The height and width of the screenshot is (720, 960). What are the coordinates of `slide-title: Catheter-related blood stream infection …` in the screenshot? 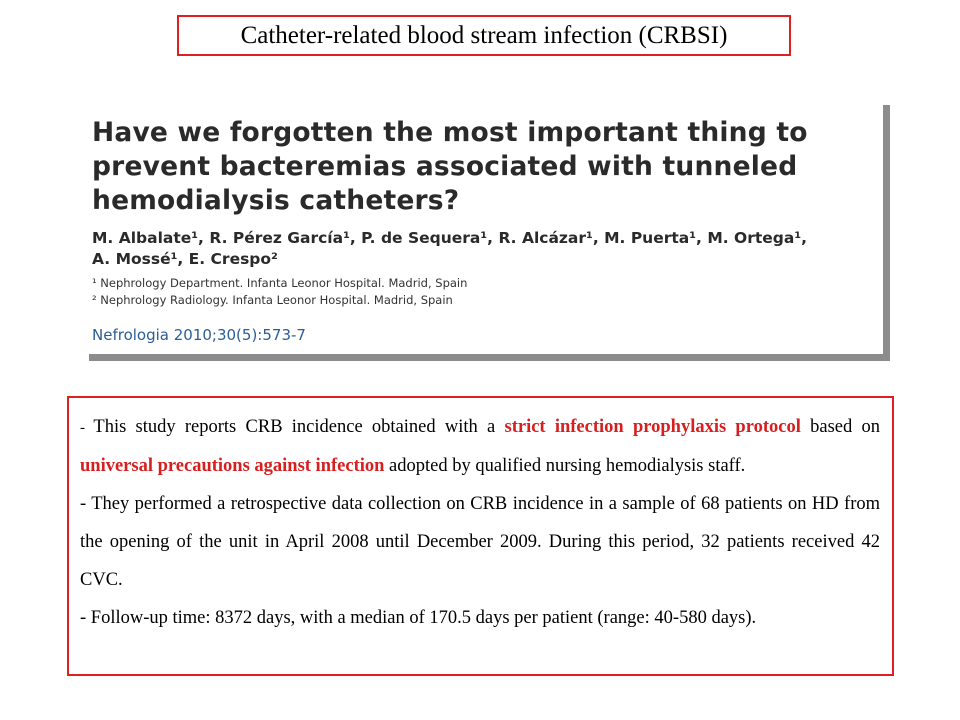 It's located at (484, 35).